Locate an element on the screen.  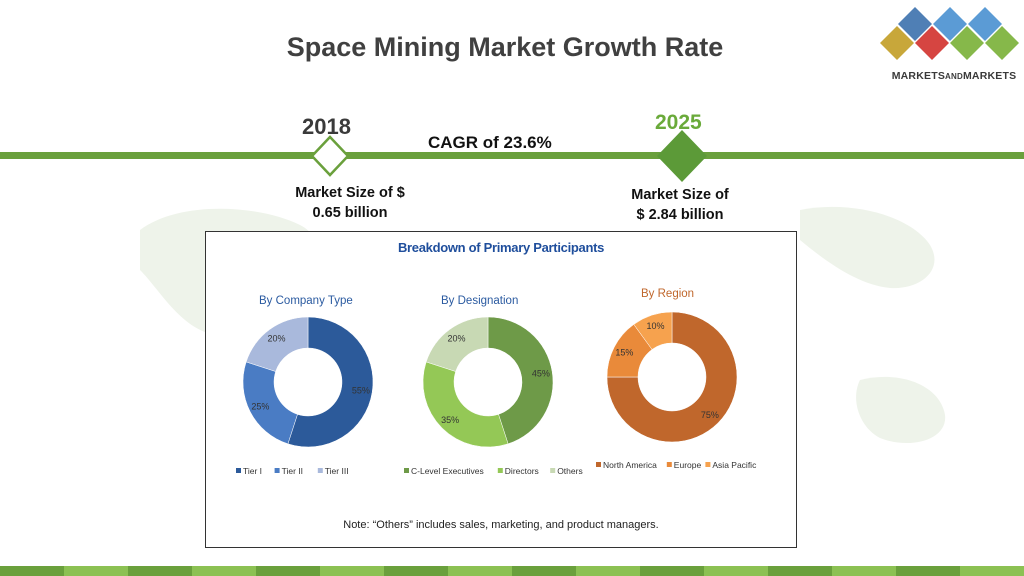
data-label-designation-1: 35% is located at coordinates (450, 420).